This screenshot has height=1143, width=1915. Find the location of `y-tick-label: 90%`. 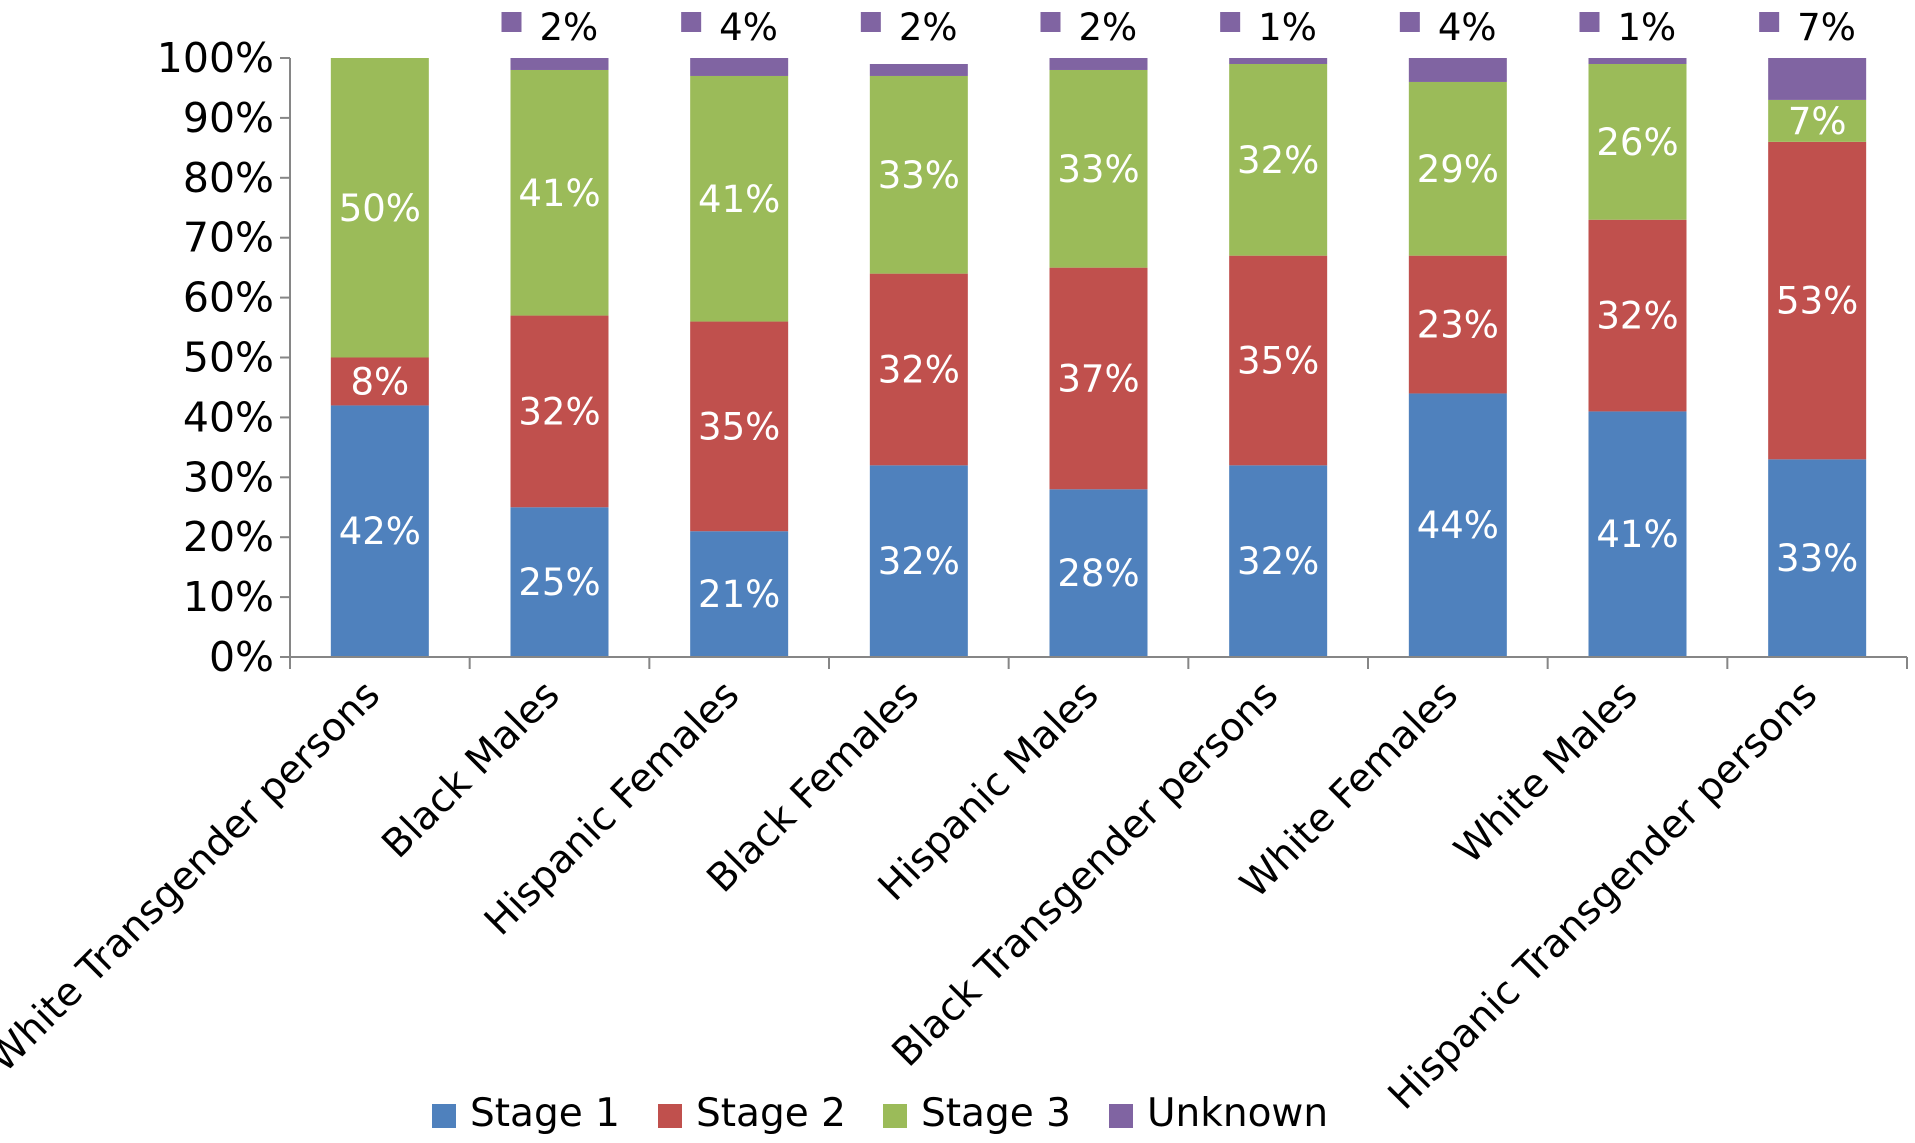

y-tick-label: 90% is located at coordinates (228, 118).